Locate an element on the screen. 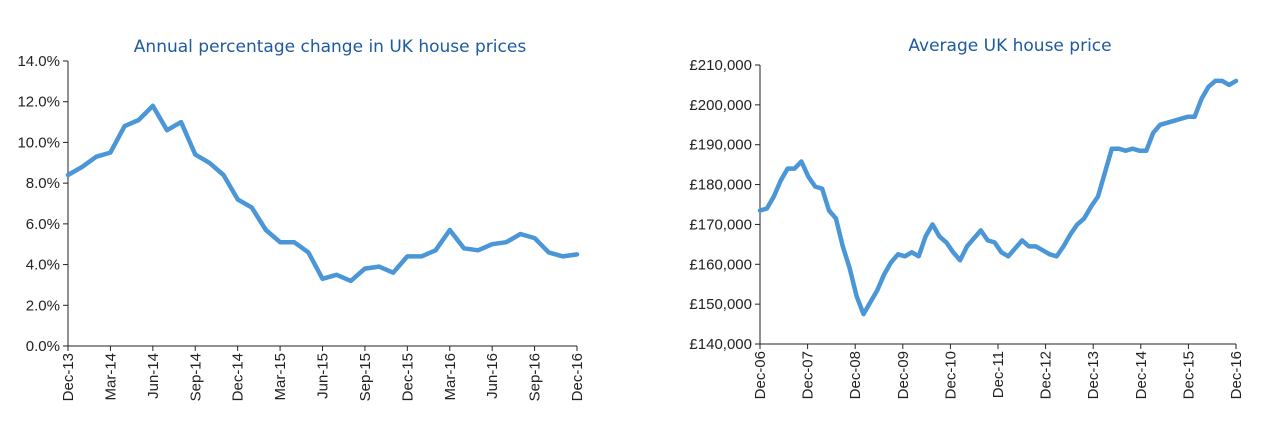 The width and height of the screenshot is (1274, 437). y-tick-label: 0.0% is located at coordinates (43, 346).